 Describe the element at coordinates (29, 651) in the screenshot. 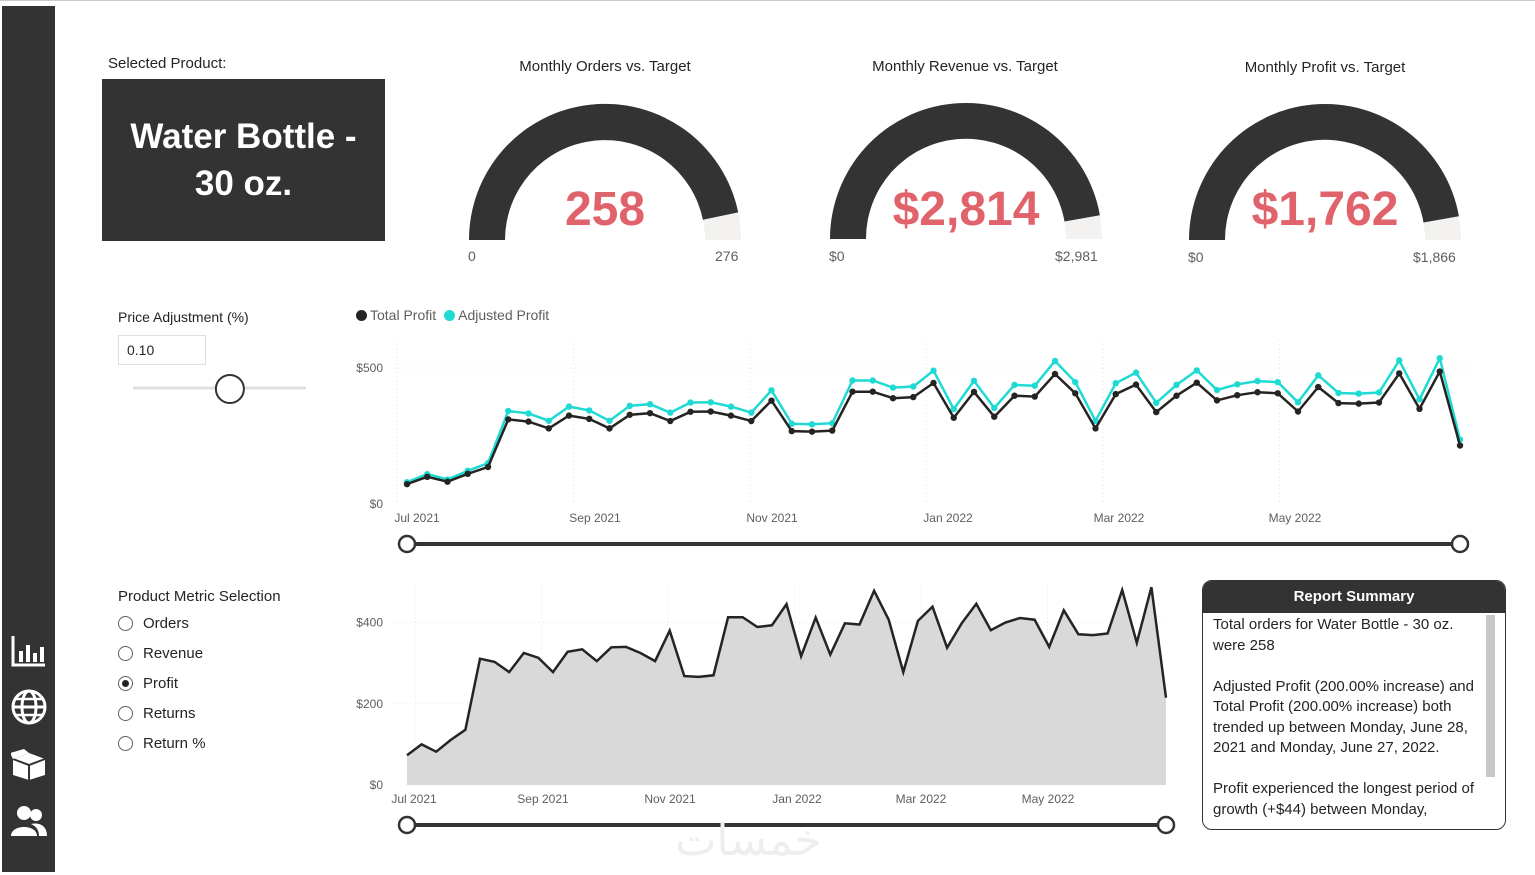

I see `bar-chart-icon` at that location.